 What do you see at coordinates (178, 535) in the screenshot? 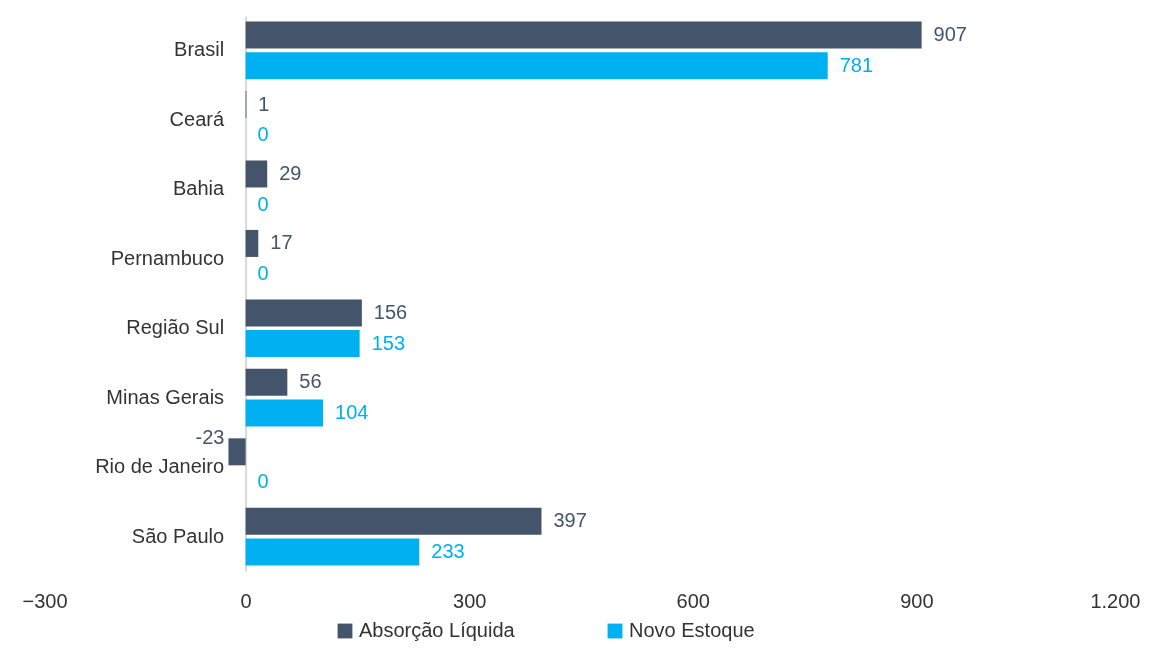
I see `y-tick-label: São Paulo` at bounding box center [178, 535].